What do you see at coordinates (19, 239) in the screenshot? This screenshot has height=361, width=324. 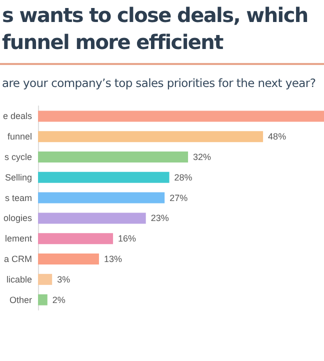 I see `y-tick-label: lement` at bounding box center [19, 239].